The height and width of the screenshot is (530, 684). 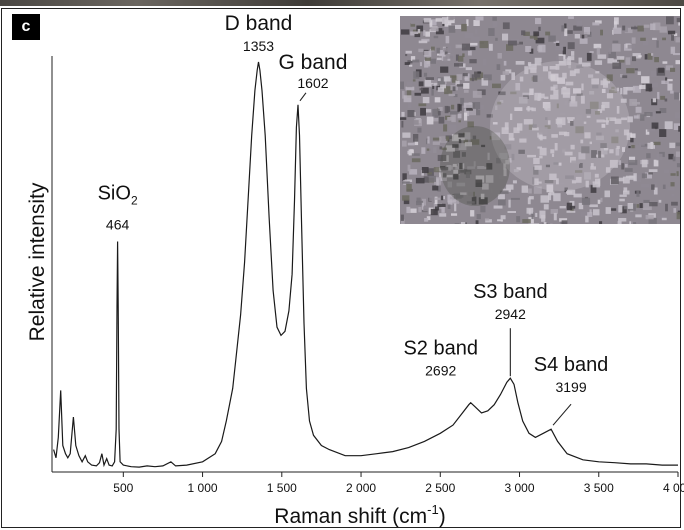 What do you see at coordinates (475, 166) in the screenshot?
I see `micrograph-dark-region` at bounding box center [475, 166].